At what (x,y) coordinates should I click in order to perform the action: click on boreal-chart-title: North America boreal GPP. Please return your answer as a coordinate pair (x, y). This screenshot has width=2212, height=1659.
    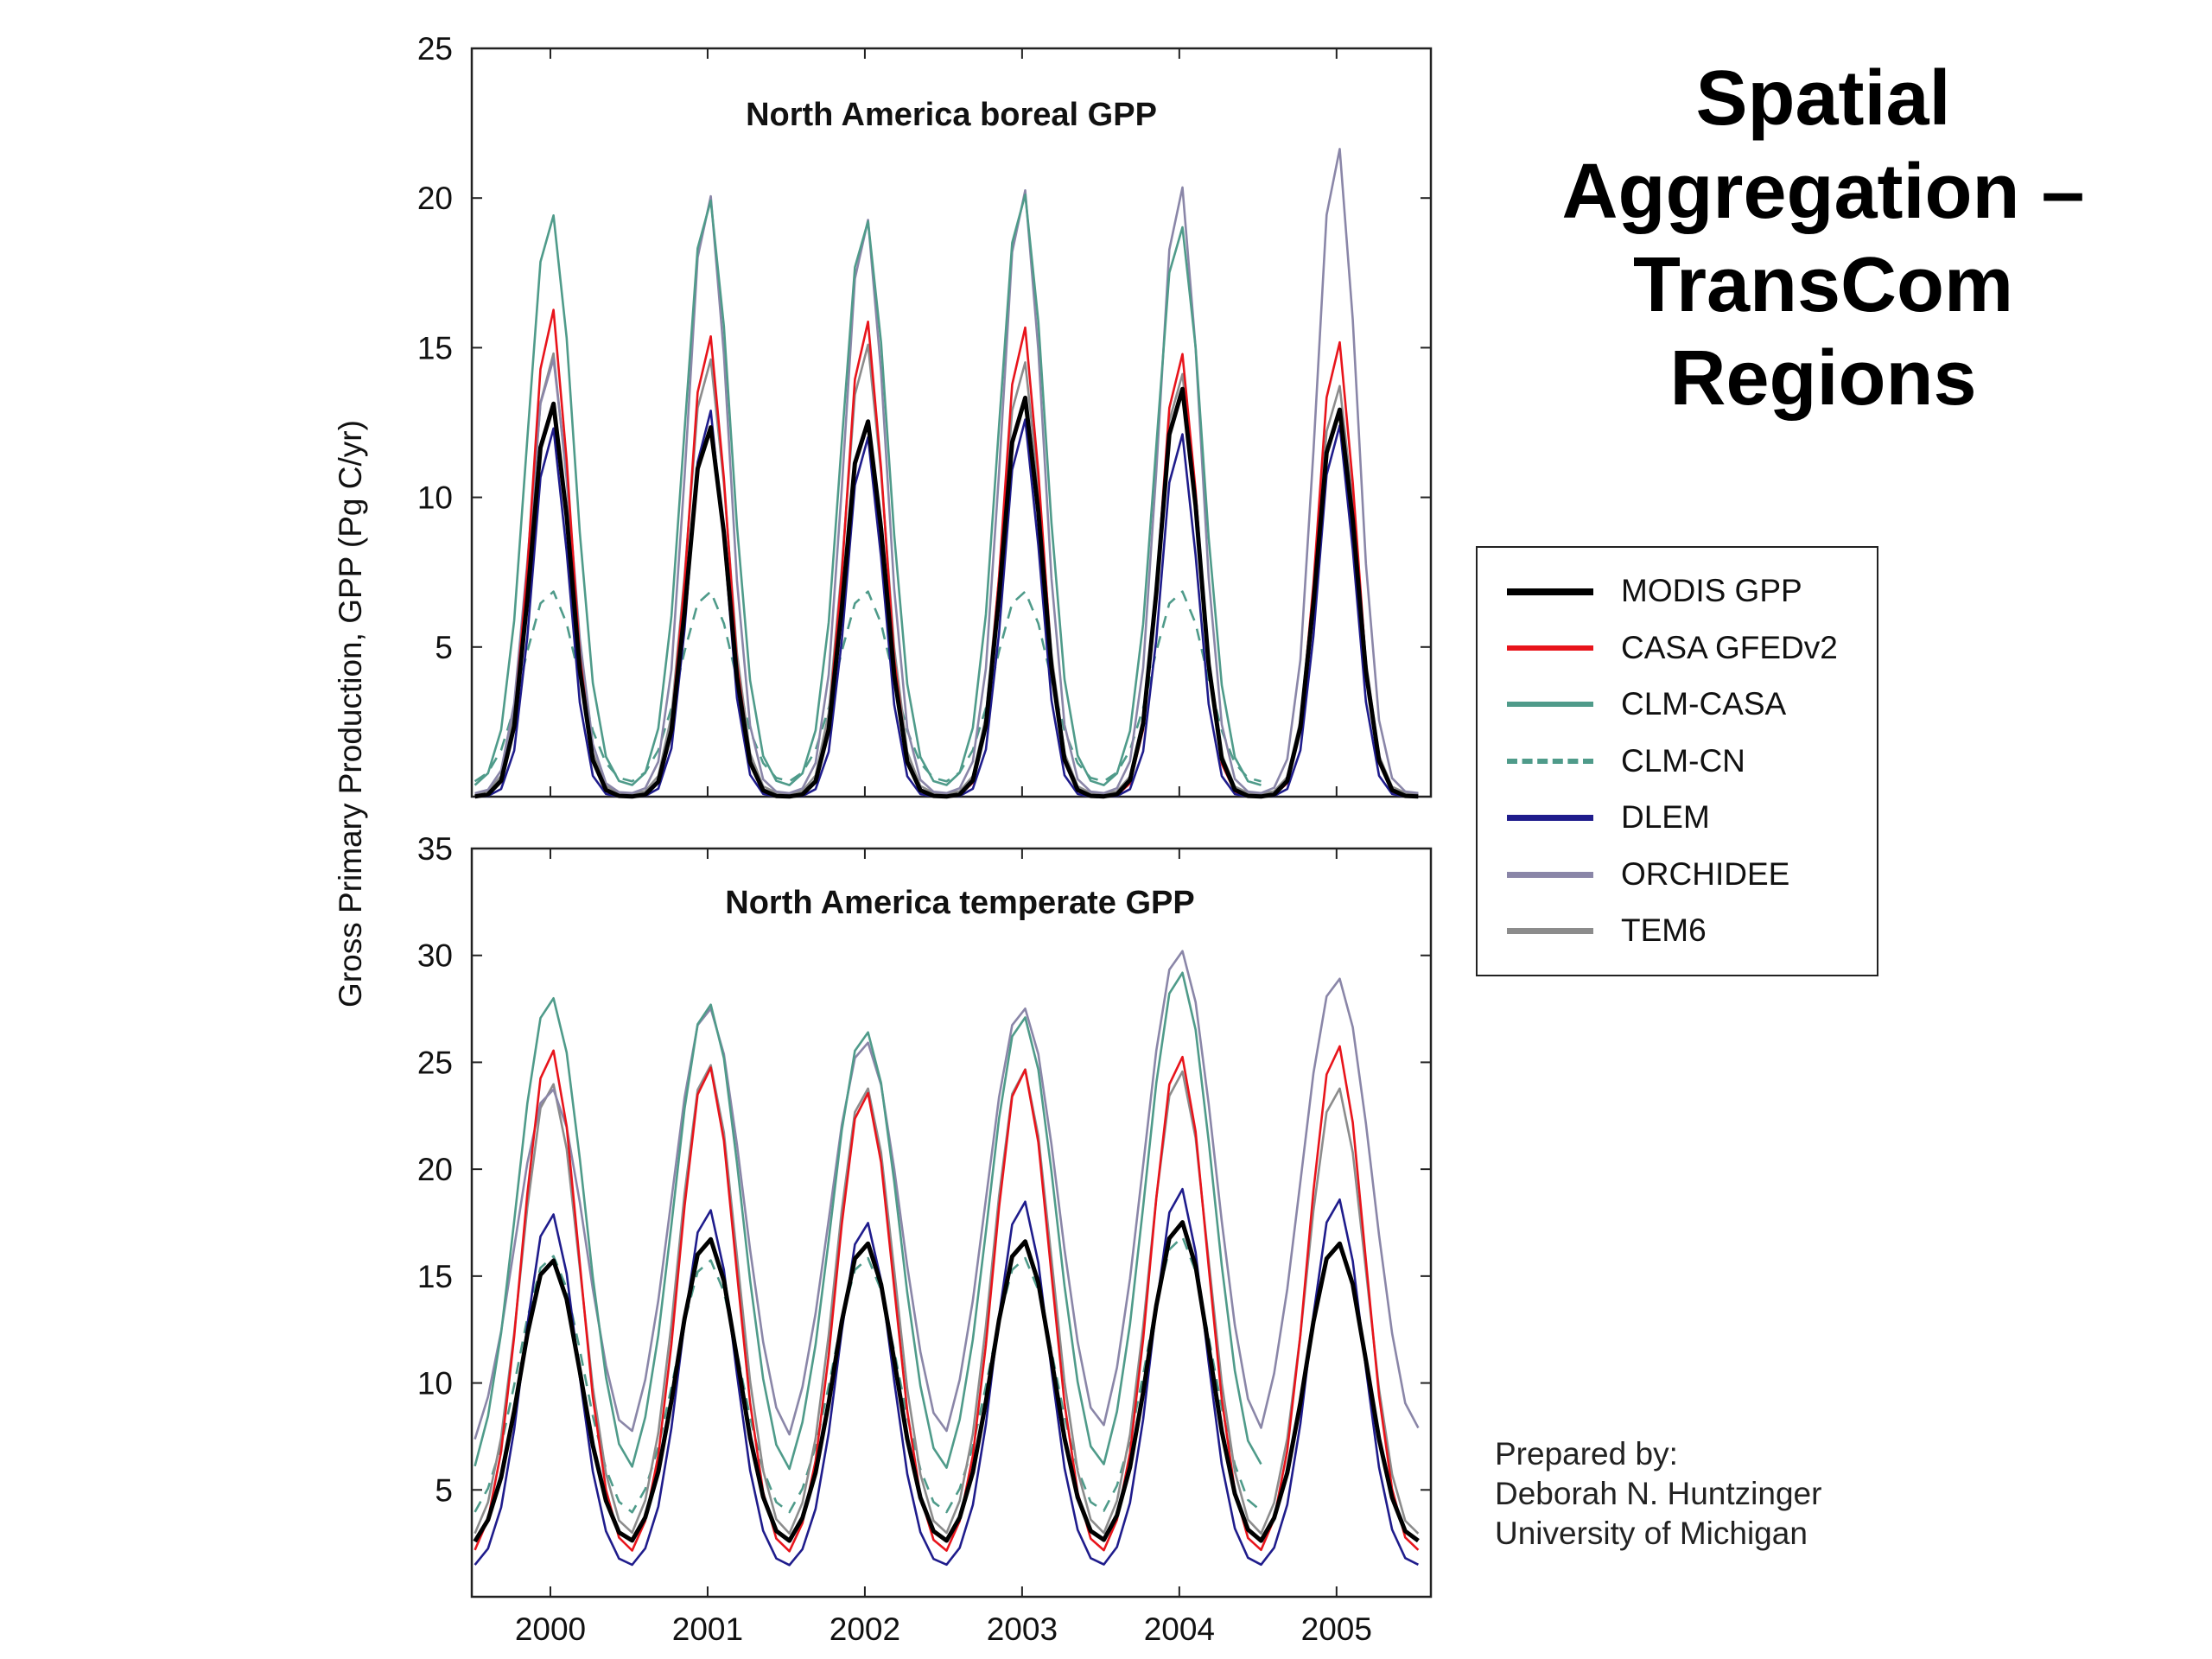
    Looking at the image, I should click on (951, 115).